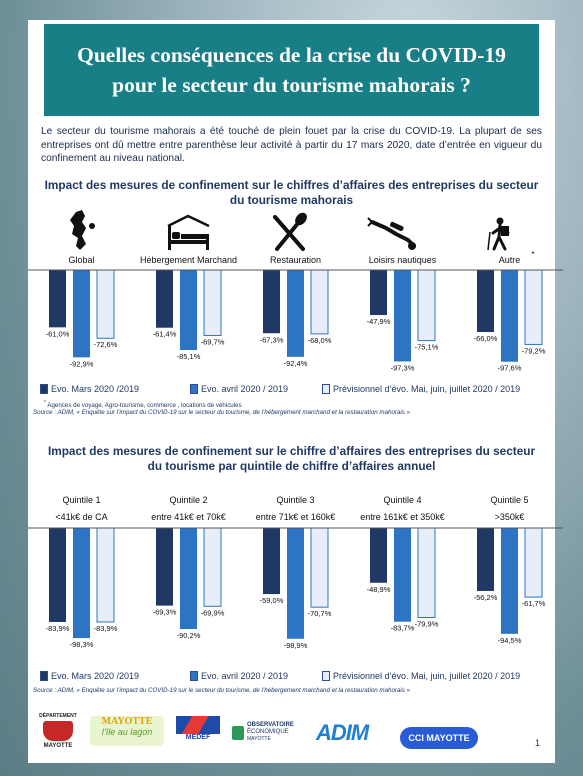  Describe the element at coordinates (379, 589) in the screenshot. I see `data-label: -48,9%` at that location.